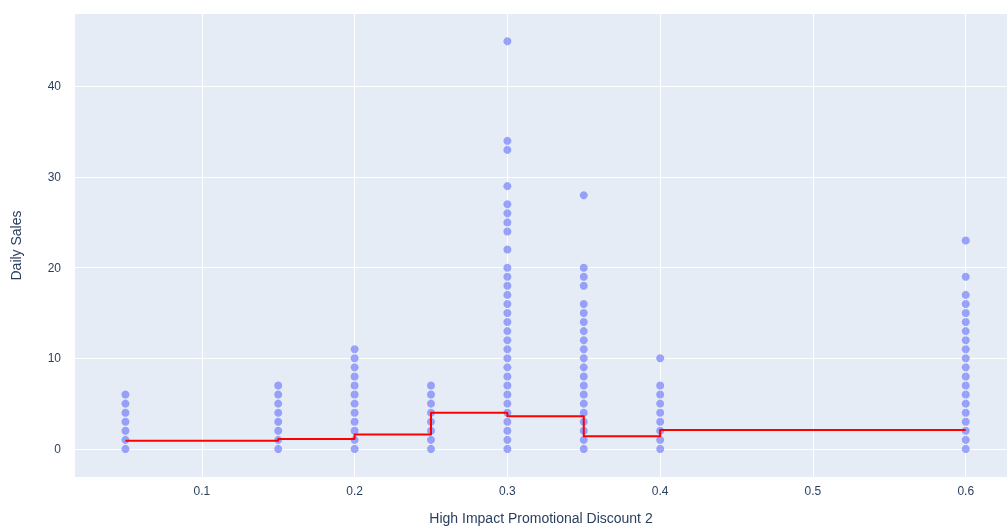  What do you see at coordinates (541, 518) in the screenshot?
I see `x-axis-title: High Impact Promotional Discount 2` at bounding box center [541, 518].